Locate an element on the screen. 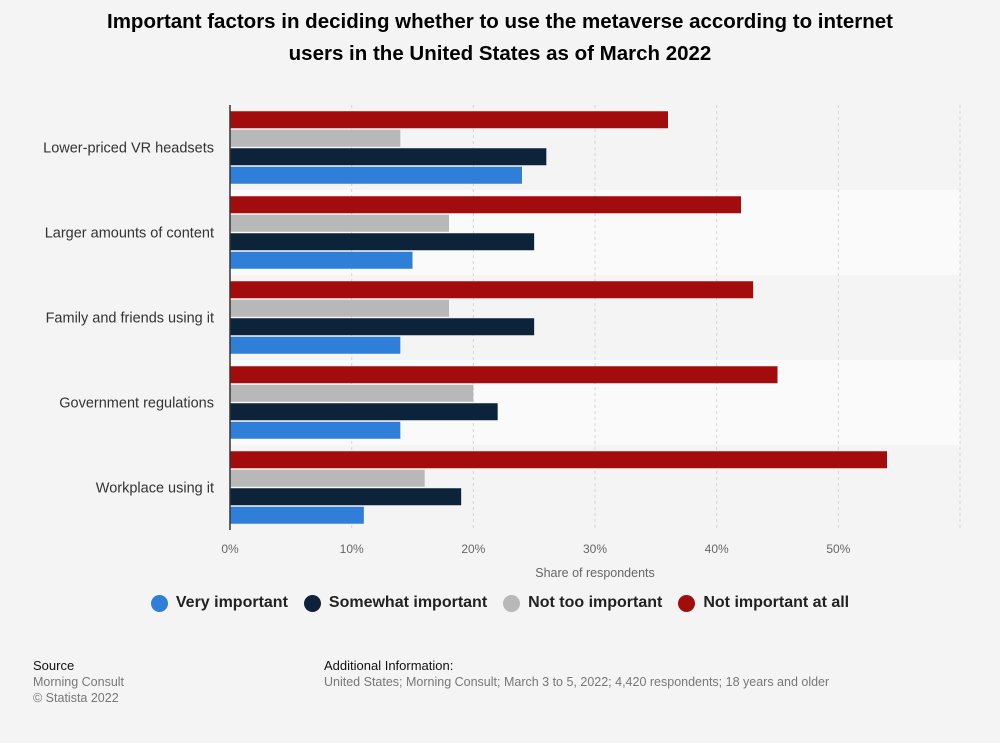 The width and height of the screenshot is (1000, 743). legend-item: Somewhat important is located at coordinates (395, 603).